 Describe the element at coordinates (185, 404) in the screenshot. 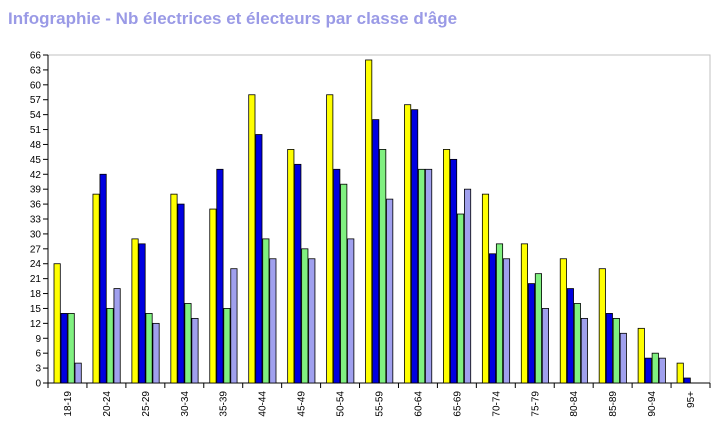

I see `x-tick-label: 30-34` at that location.